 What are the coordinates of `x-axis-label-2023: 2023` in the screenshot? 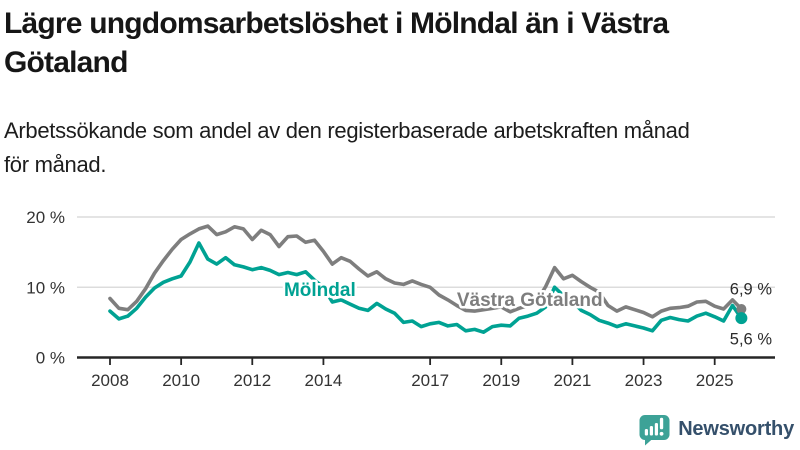 It's located at (644, 380).